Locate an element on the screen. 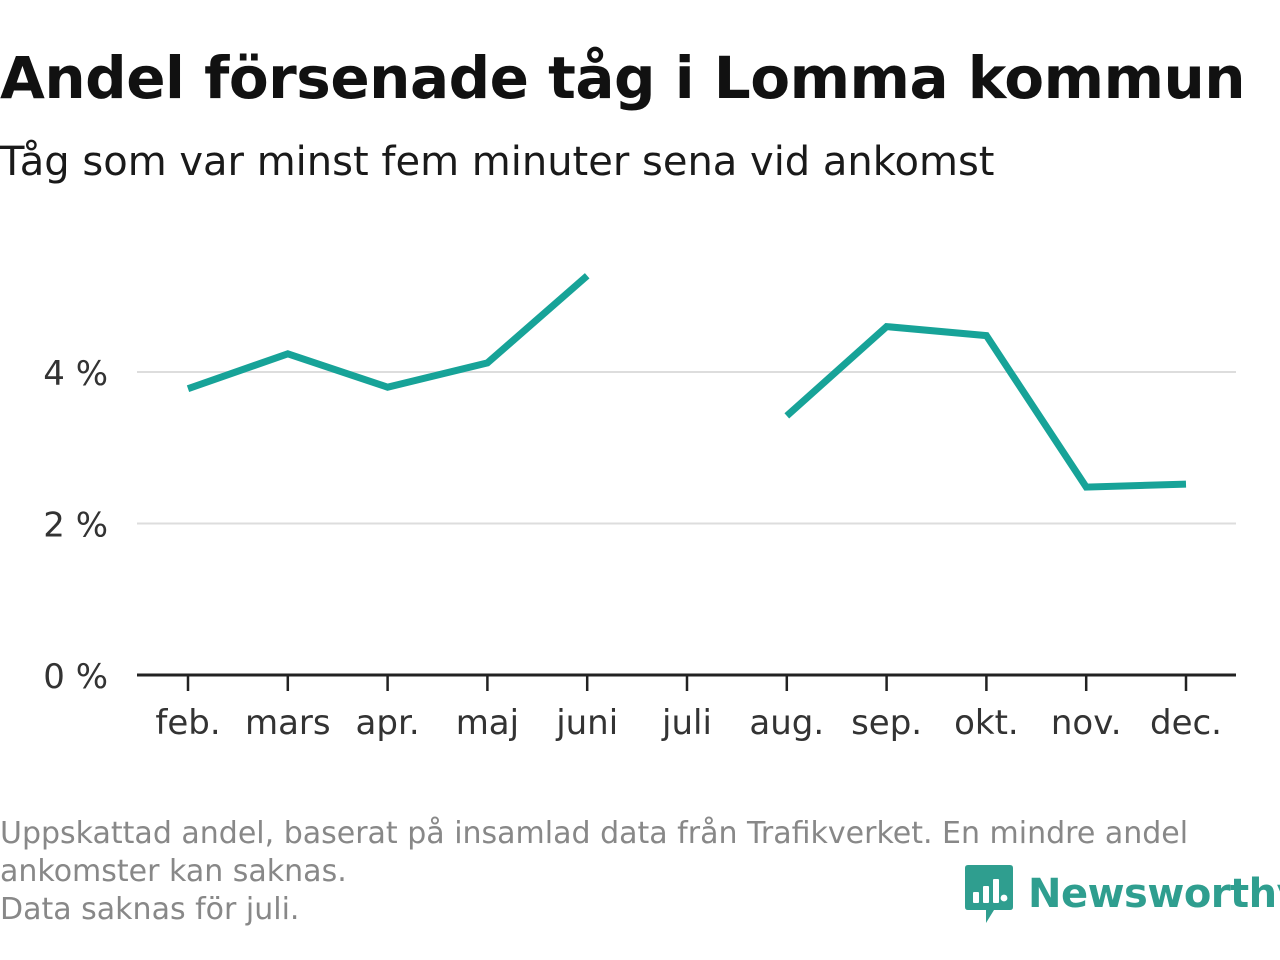  newsworthy-logo: Newsworthy is located at coordinates (1122, 894).